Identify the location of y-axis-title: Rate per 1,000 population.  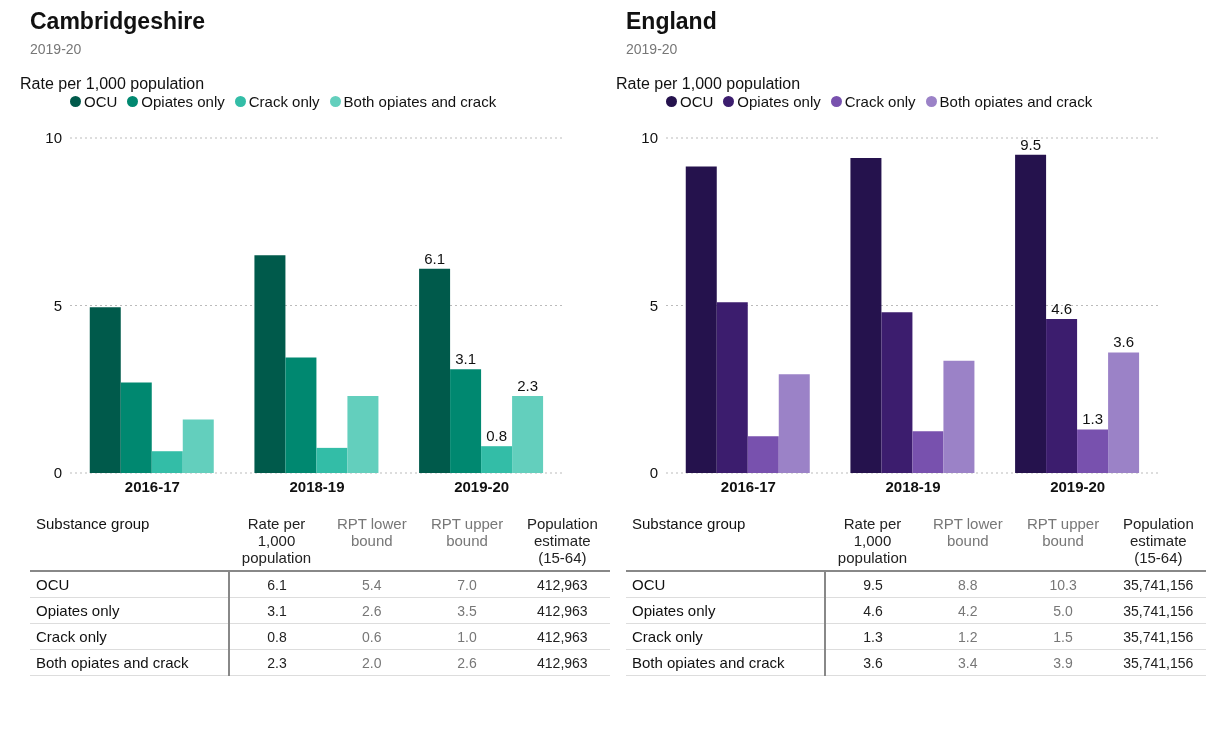
(113, 84).